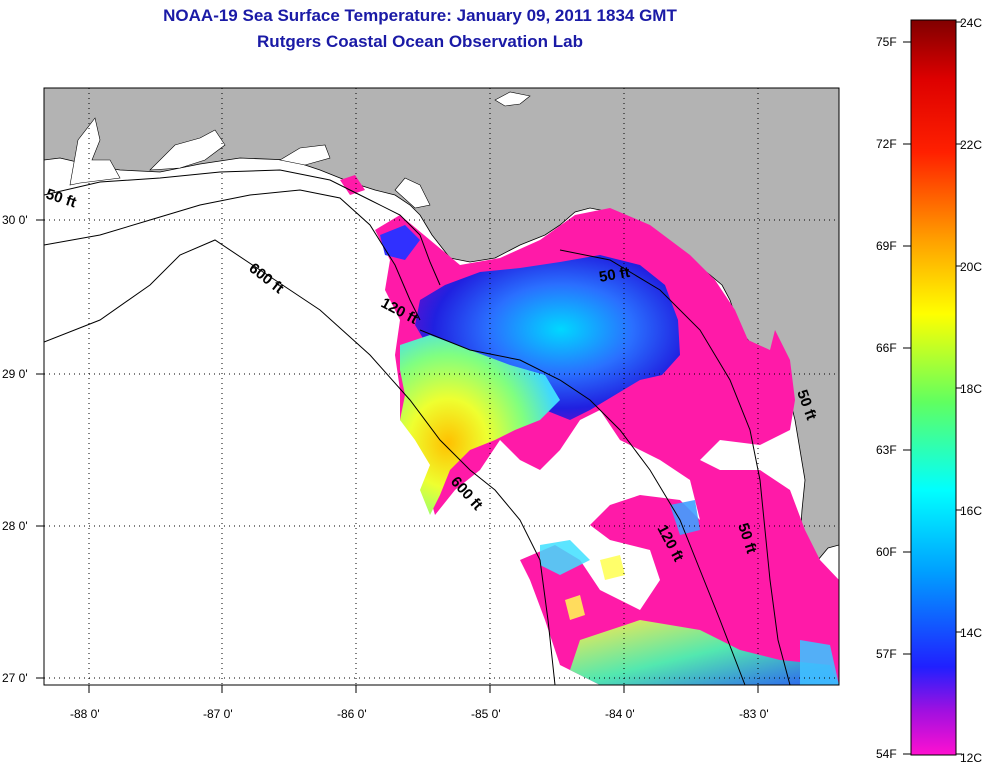  Describe the element at coordinates (971, 145) in the screenshot. I see `scale-label-c: 22C` at that location.